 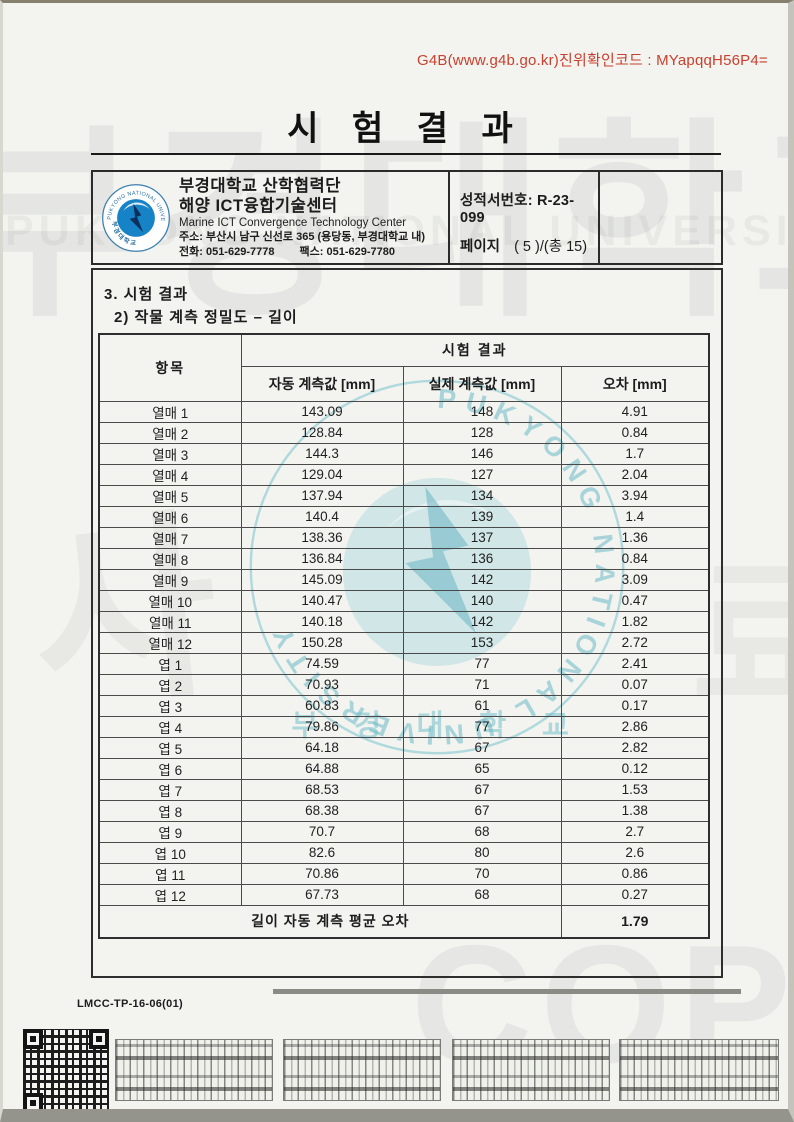 I want to click on cell-auto: 129.04, so click(x=322, y=474).